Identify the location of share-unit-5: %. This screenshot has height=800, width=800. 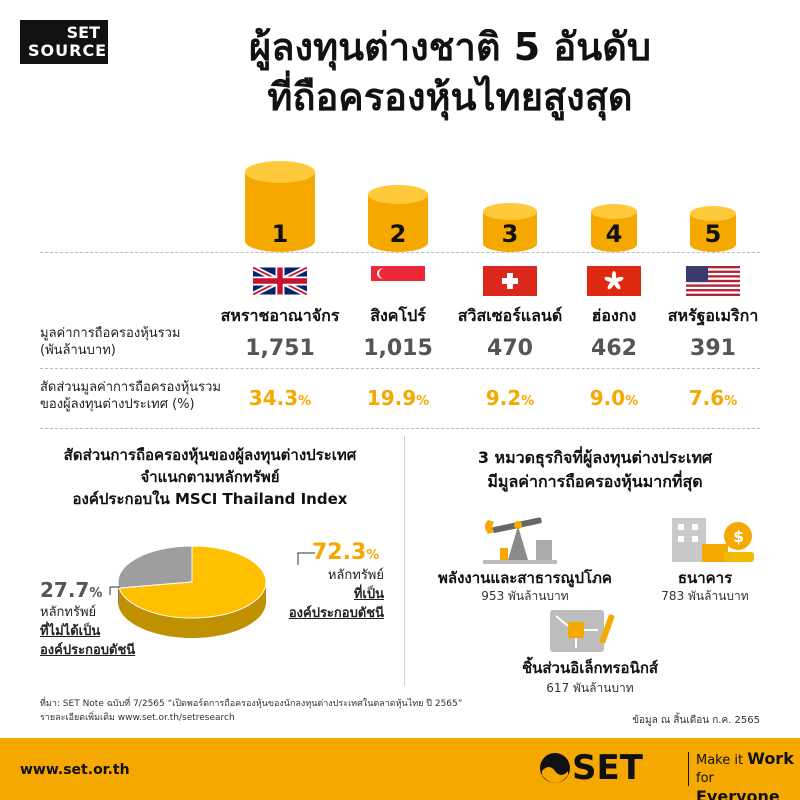
(731, 401).